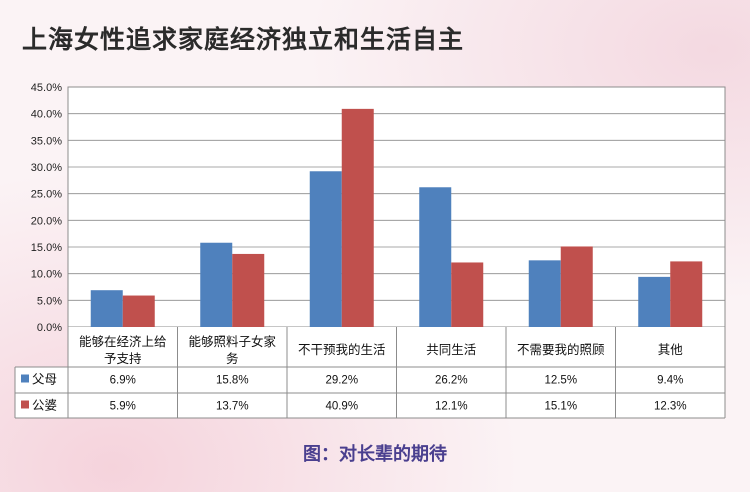 Image resolution: width=750 pixels, height=492 pixels. I want to click on y-tick-label: 20.0%, so click(46, 221).